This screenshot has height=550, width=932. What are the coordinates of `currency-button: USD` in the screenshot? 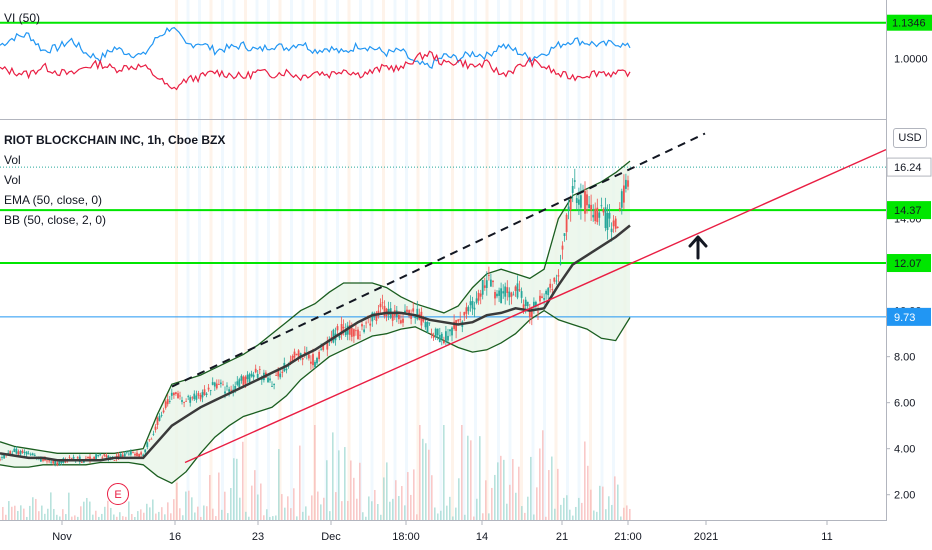 It's located at (910, 138).